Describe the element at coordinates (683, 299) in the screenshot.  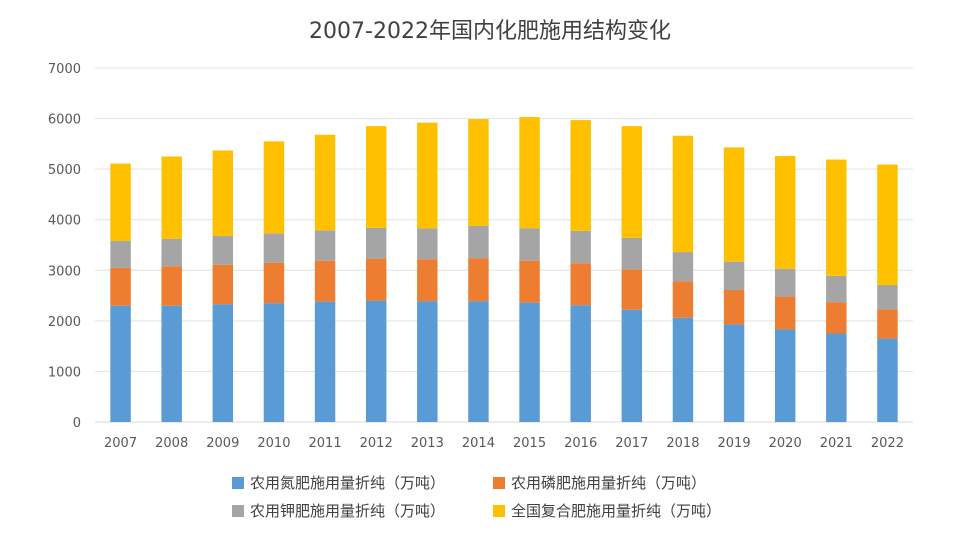
I see `bar-segment-series-1-2018` at that location.